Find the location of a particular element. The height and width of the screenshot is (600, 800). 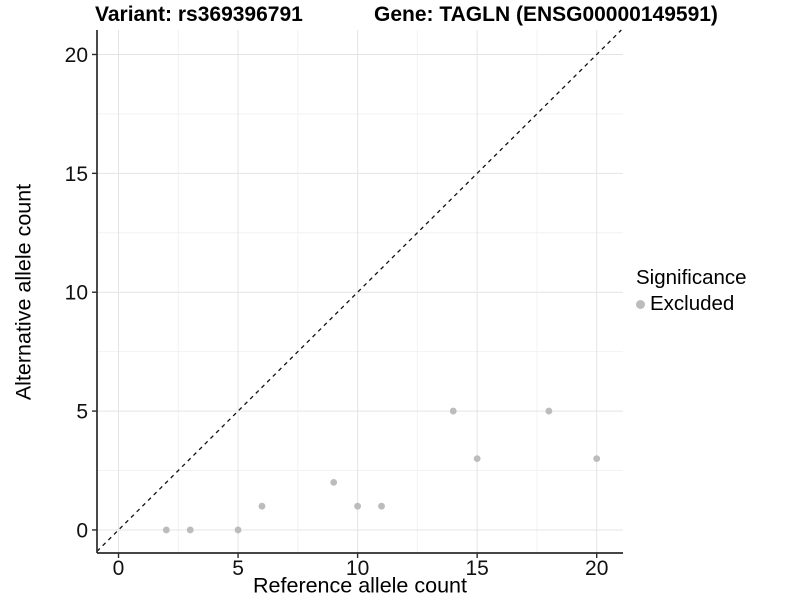

x-tick-label: 20 is located at coordinates (596, 568).